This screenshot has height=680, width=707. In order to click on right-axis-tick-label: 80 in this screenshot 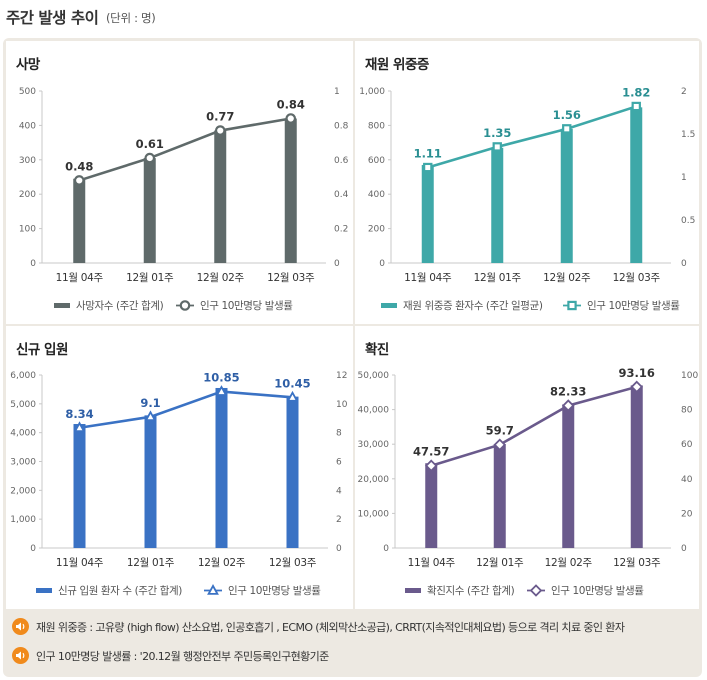, I will do `click(687, 411)`.